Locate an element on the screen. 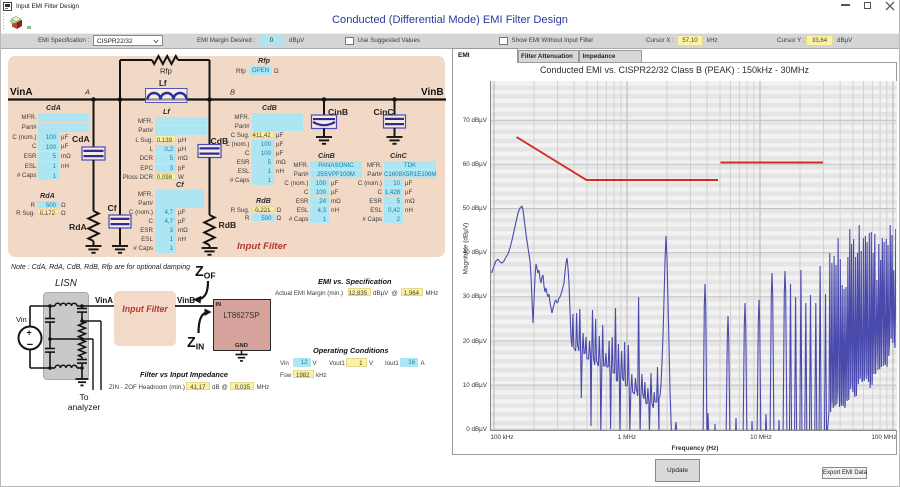 The image size is (900, 487). svg-text: Lf is located at coordinates (163, 83).